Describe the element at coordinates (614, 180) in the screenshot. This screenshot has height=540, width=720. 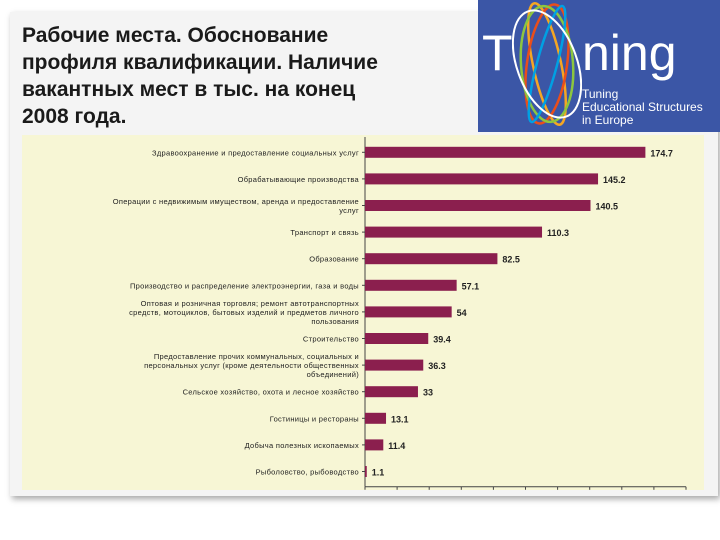
I see `bar-value-label: 145.2` at that location.